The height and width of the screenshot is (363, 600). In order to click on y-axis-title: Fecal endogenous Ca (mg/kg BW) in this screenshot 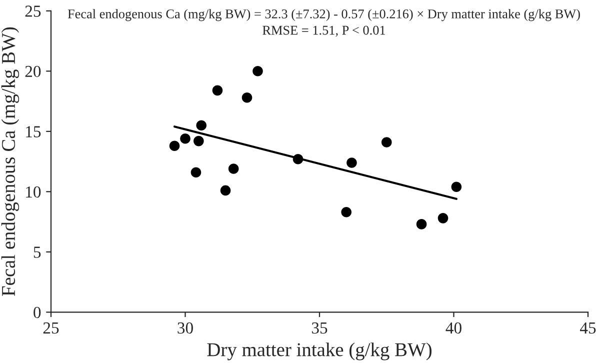, I will do `click(10, 161)`.